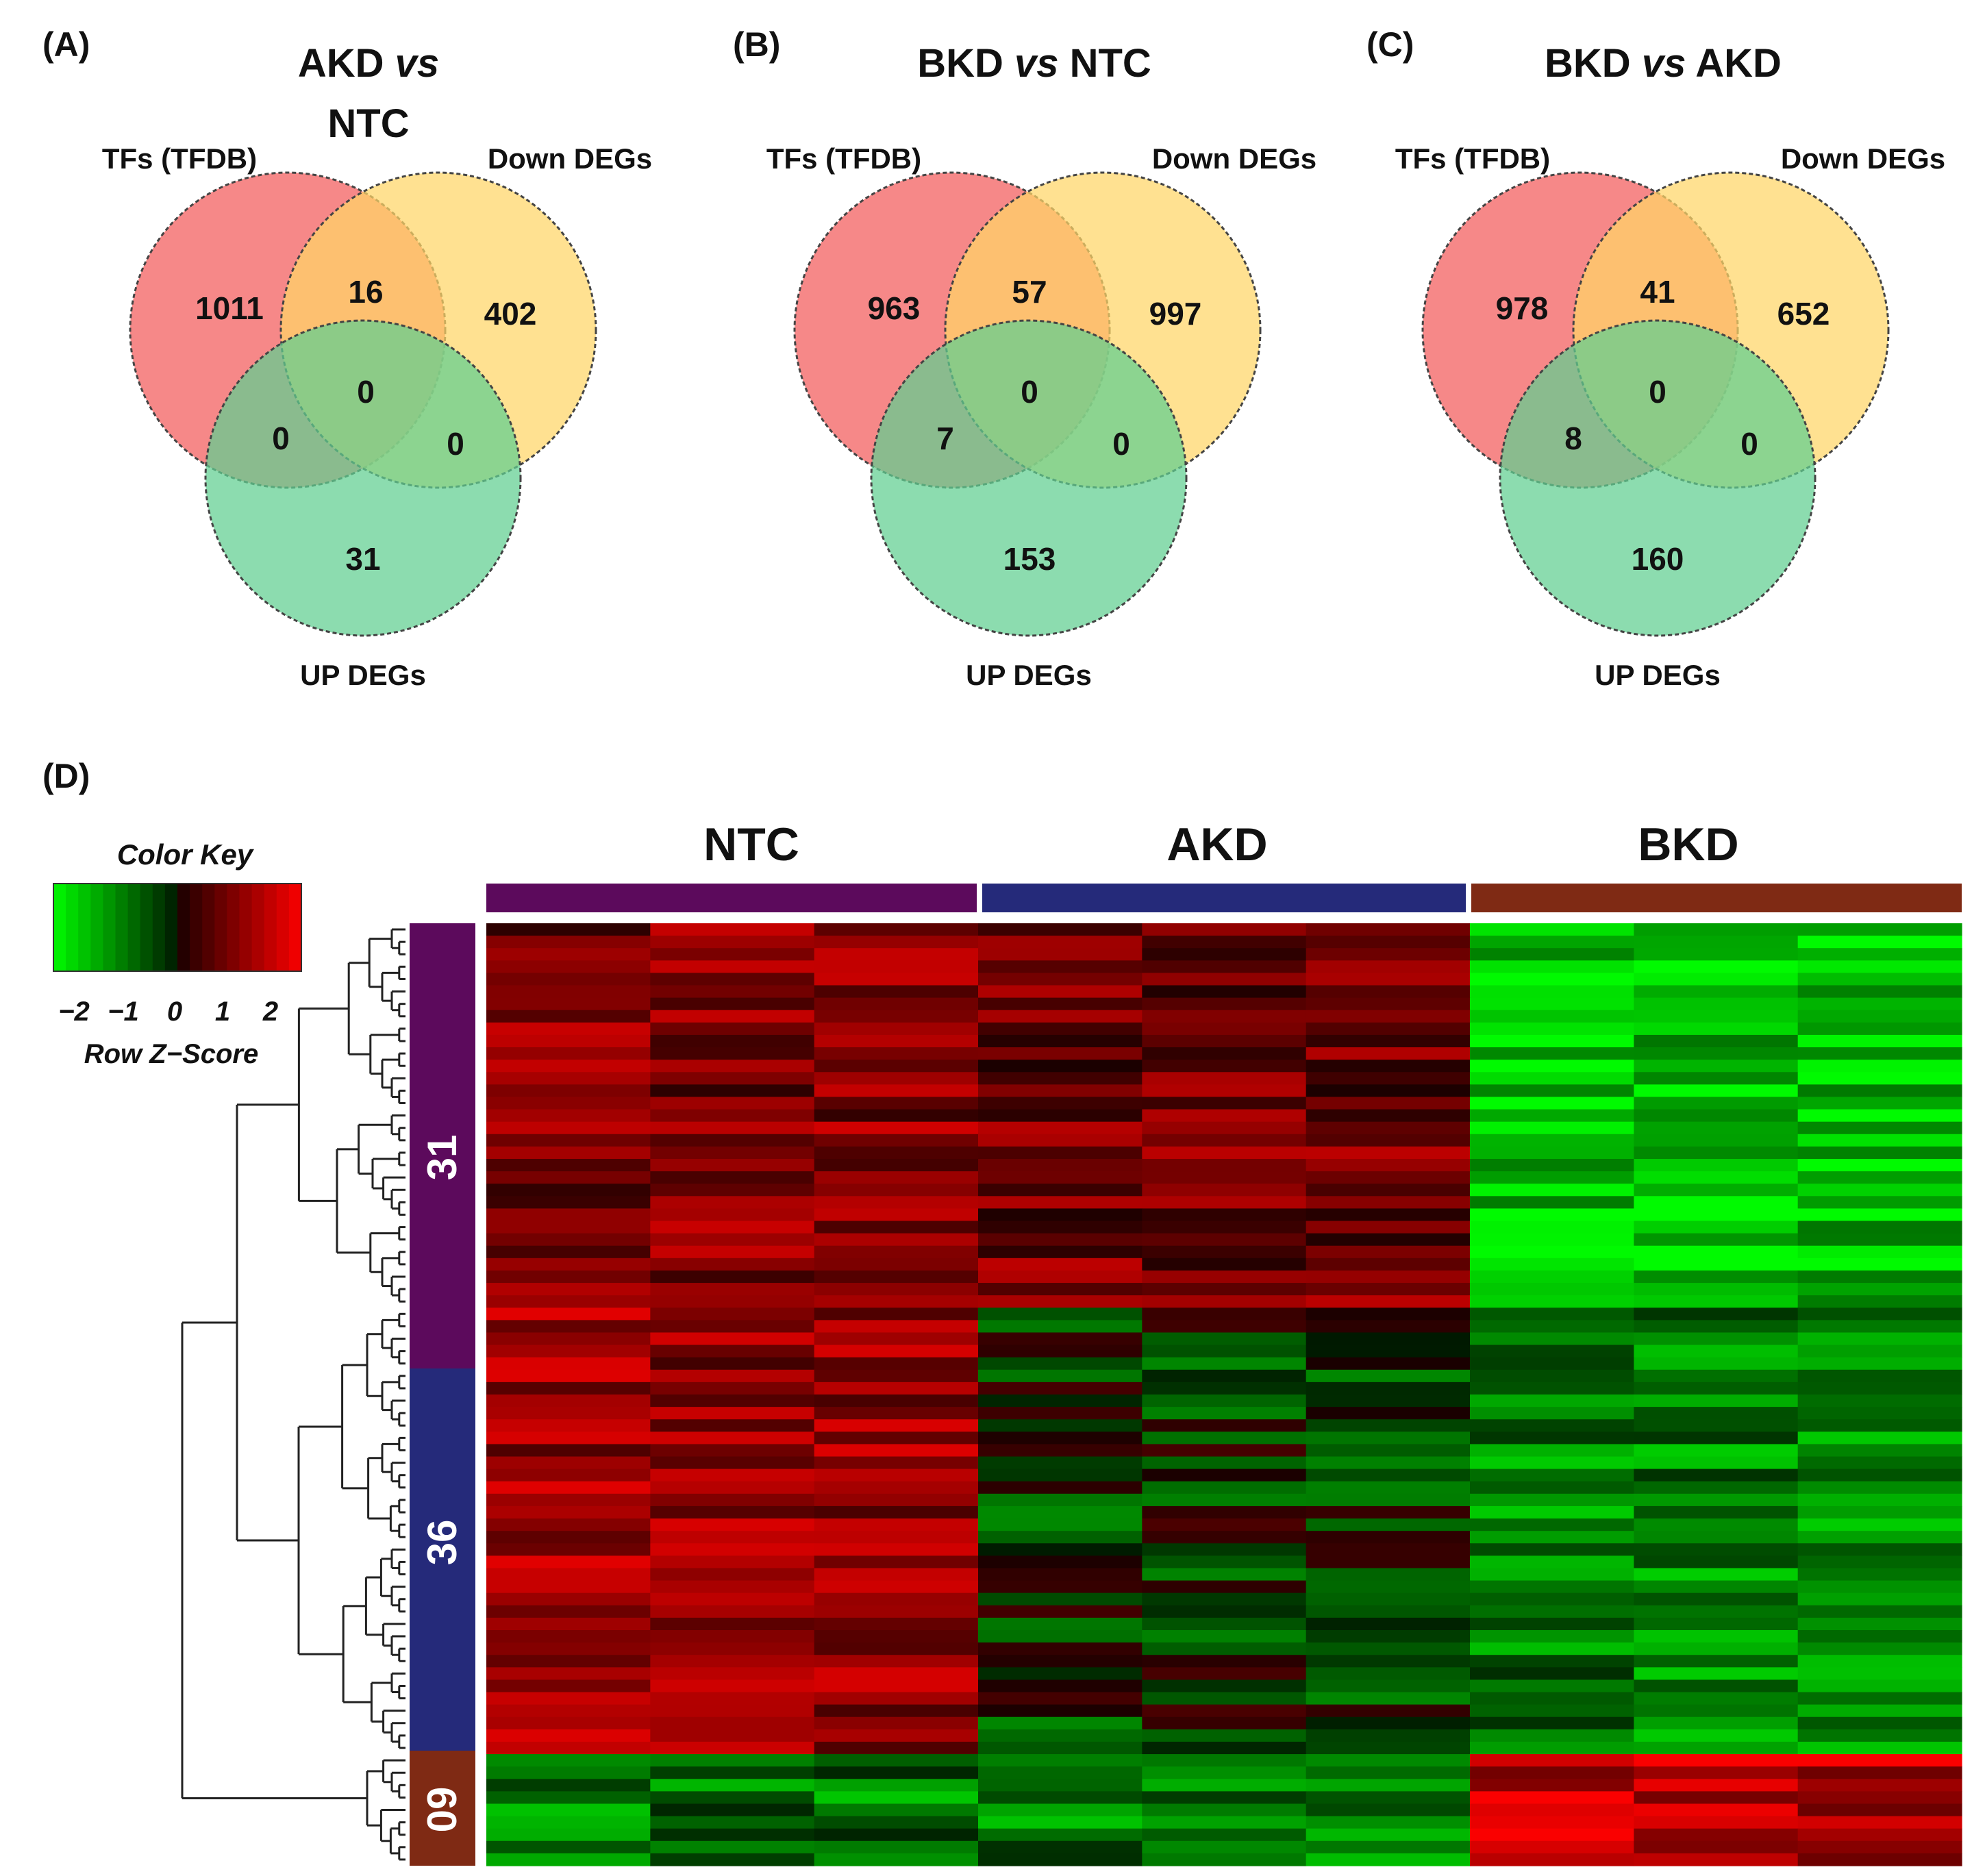  I want to click on count-all-three: 0, so click(1029, 392).